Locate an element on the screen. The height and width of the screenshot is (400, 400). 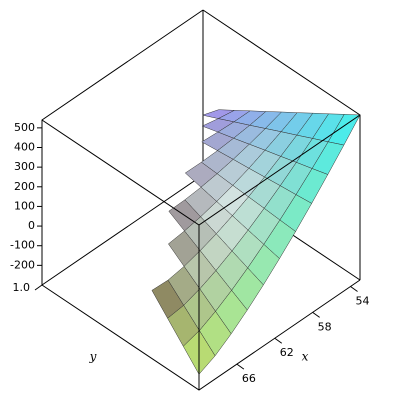
x-tick-label: 66 is located at coordinates (249, 378).